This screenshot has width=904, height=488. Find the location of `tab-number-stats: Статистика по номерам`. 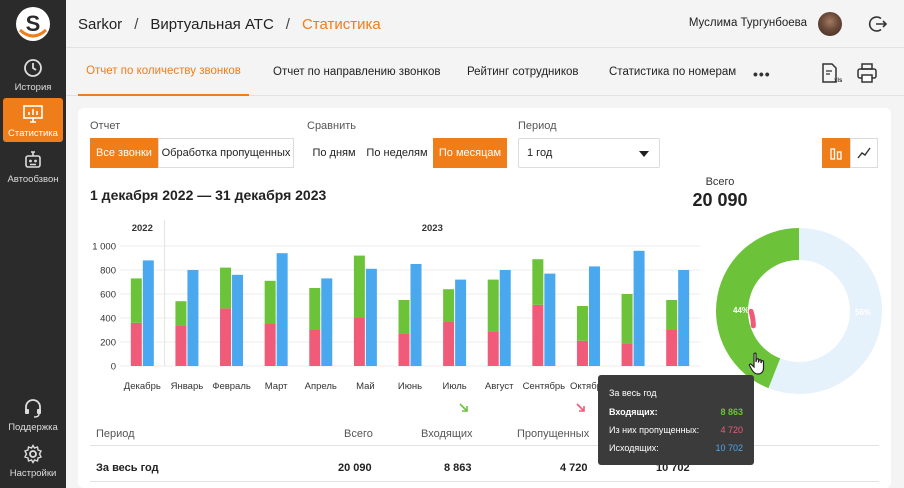

tab-number-stats: Статистика по номерам is located at coordinates (673, 72).